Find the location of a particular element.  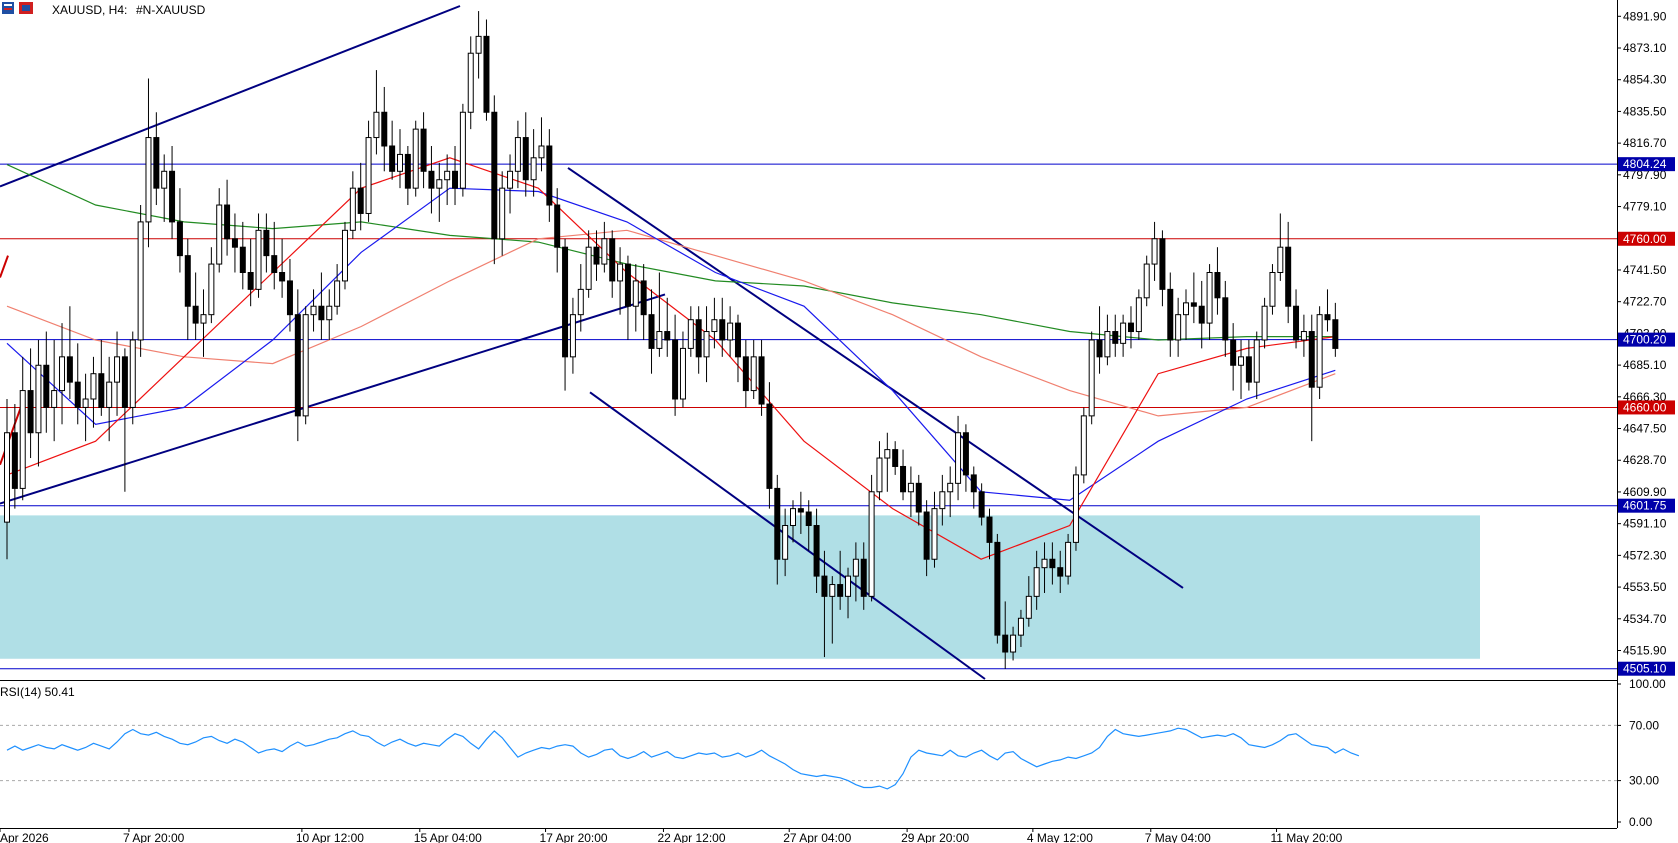

symbol-label: XAUUSD, H4: is located at coordinates (89, 10).